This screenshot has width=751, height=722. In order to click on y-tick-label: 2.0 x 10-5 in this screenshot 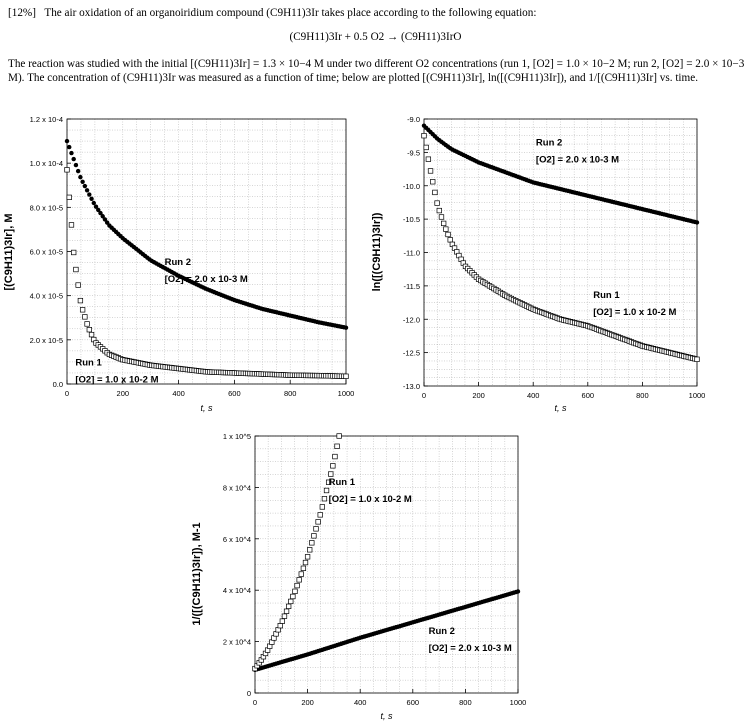, I will do `click(46, 340)`.